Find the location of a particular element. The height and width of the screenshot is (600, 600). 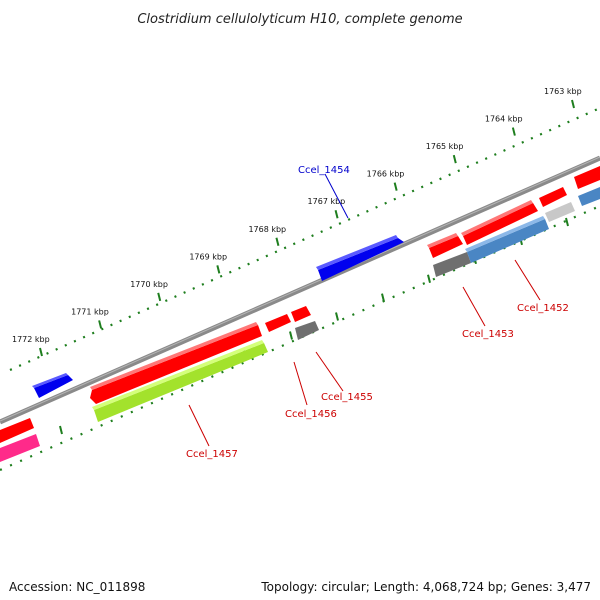

scale-tick-label: 1768 kbp is located at coordinates (267, 229).